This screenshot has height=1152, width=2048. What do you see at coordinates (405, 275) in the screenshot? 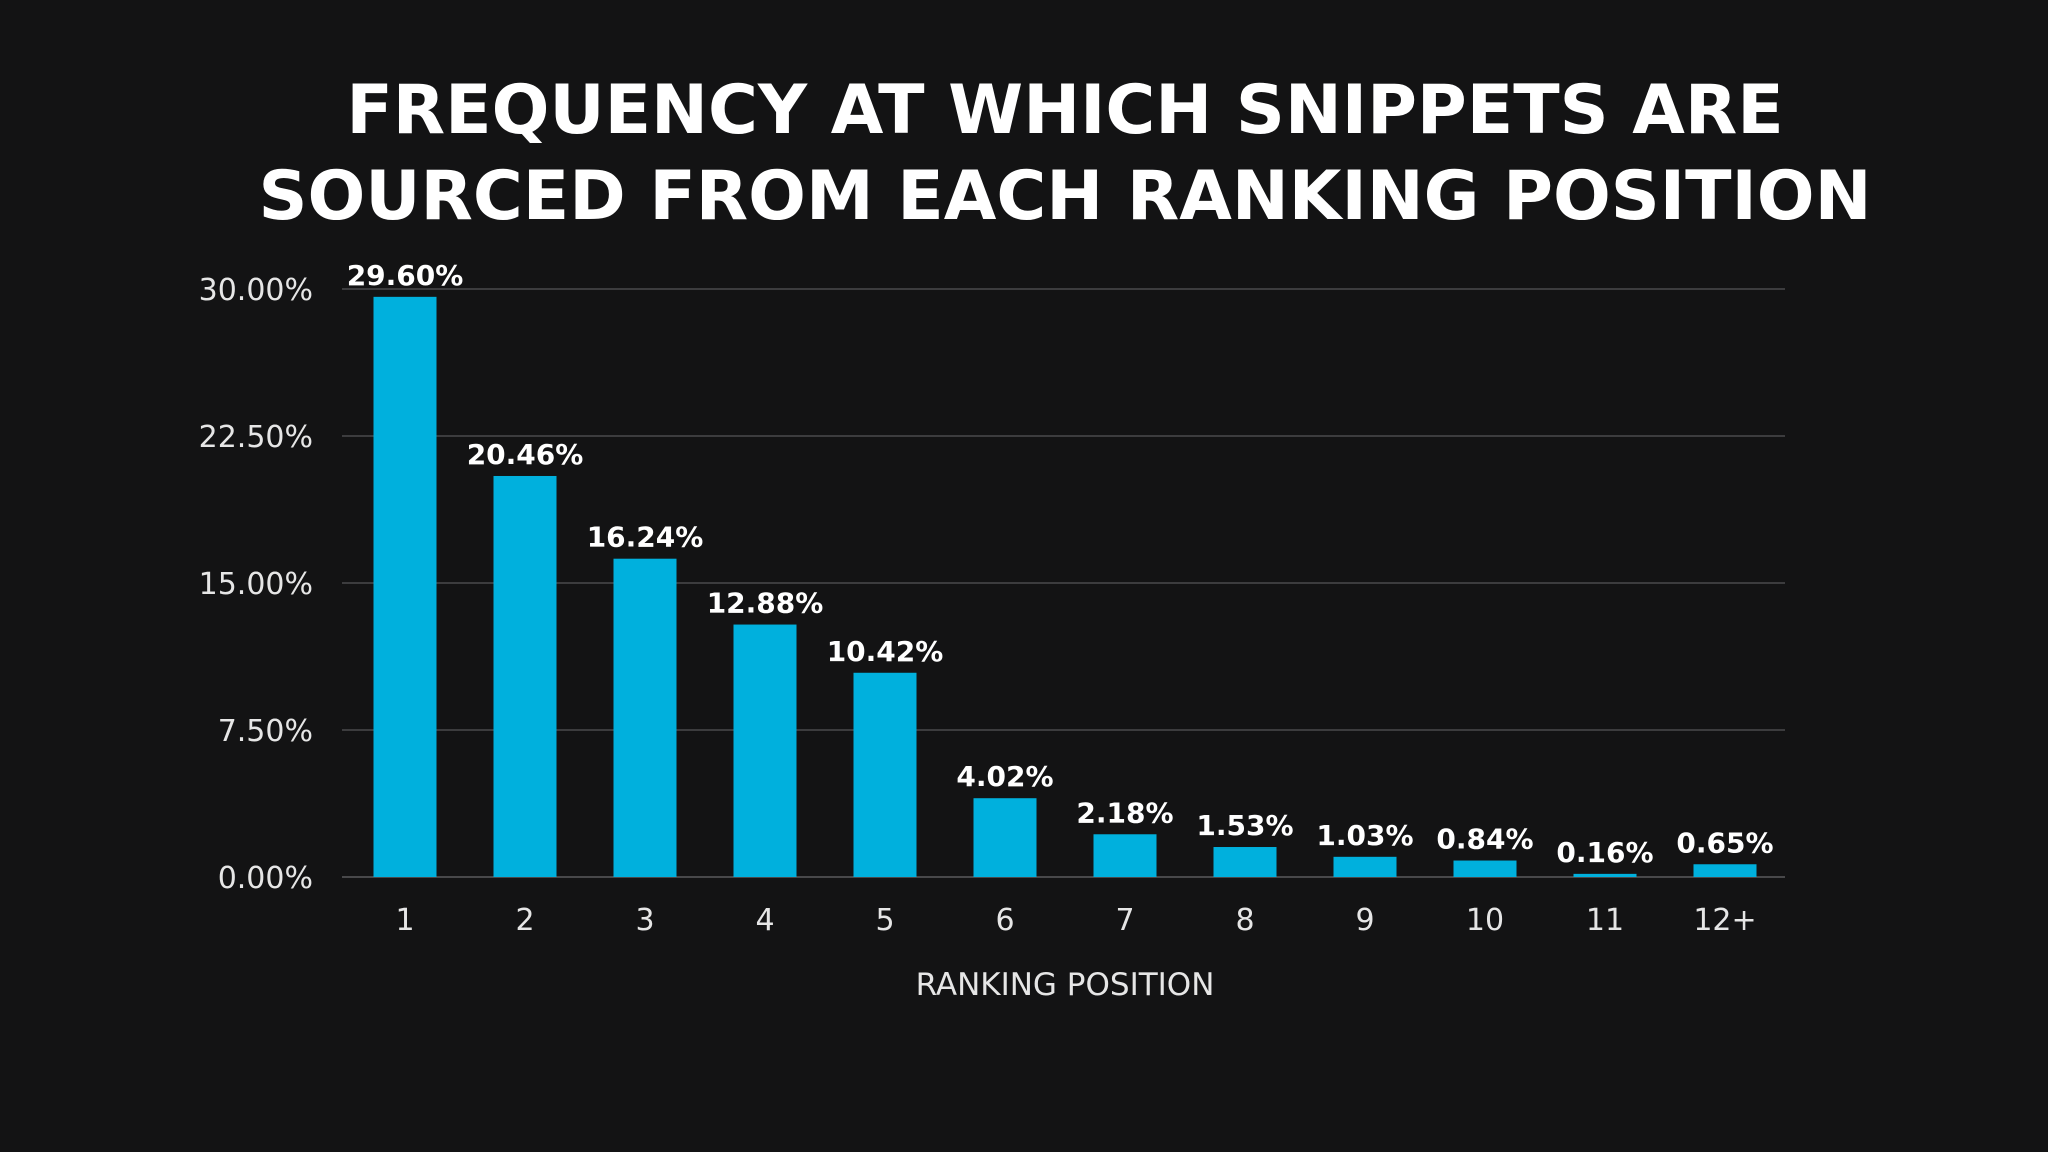
I see `data-label: 29.60%` at bounding box center [405, 275].